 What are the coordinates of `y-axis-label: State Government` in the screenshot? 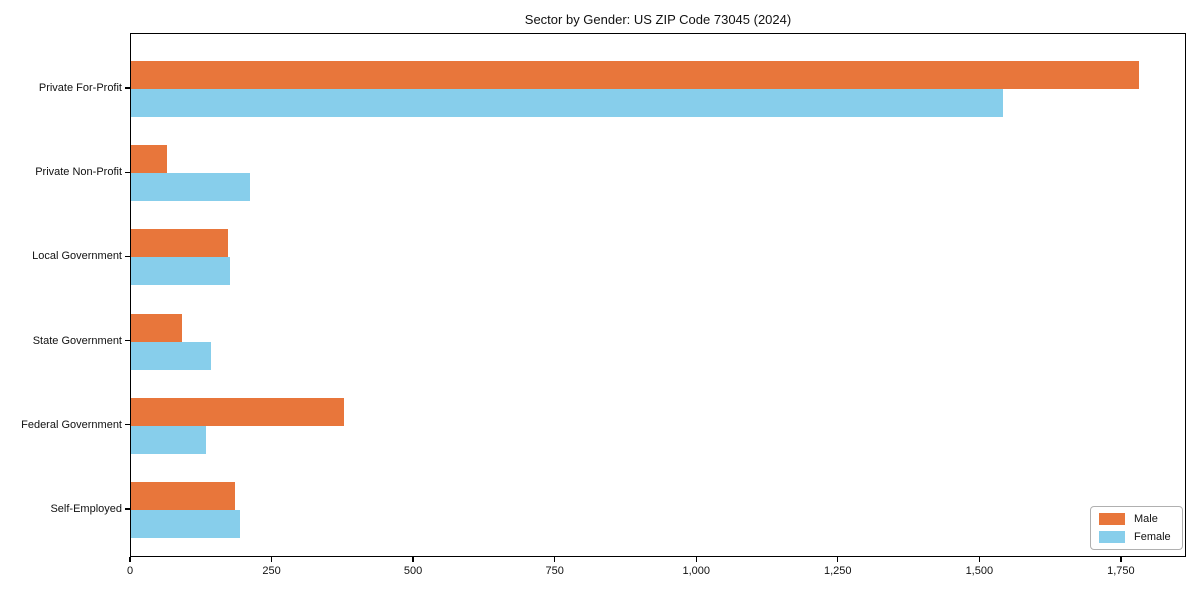 It's located at (77, 340).